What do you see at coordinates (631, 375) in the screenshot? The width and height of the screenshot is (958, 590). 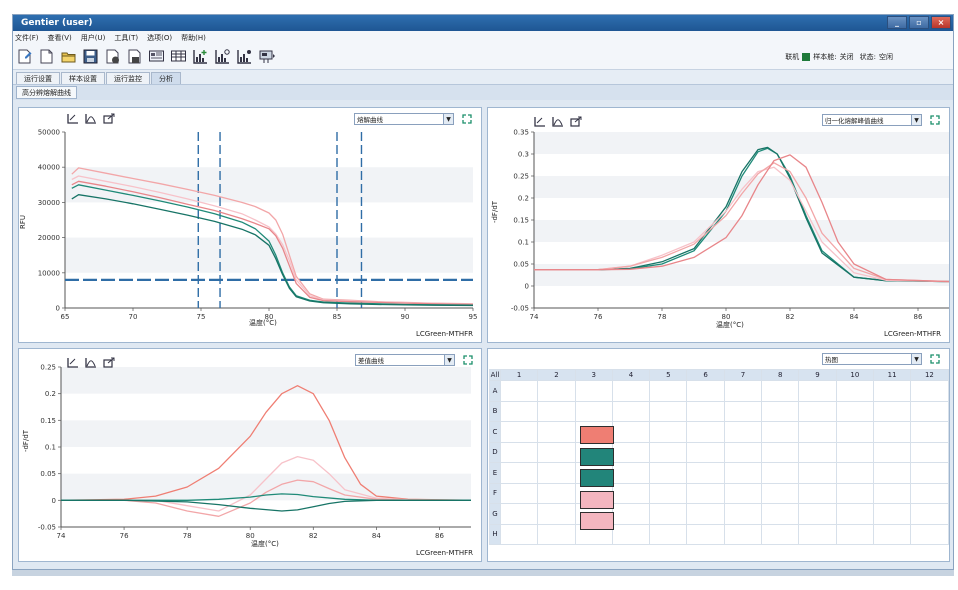 I see `column-header: 4` at bounding box center [631, 375].